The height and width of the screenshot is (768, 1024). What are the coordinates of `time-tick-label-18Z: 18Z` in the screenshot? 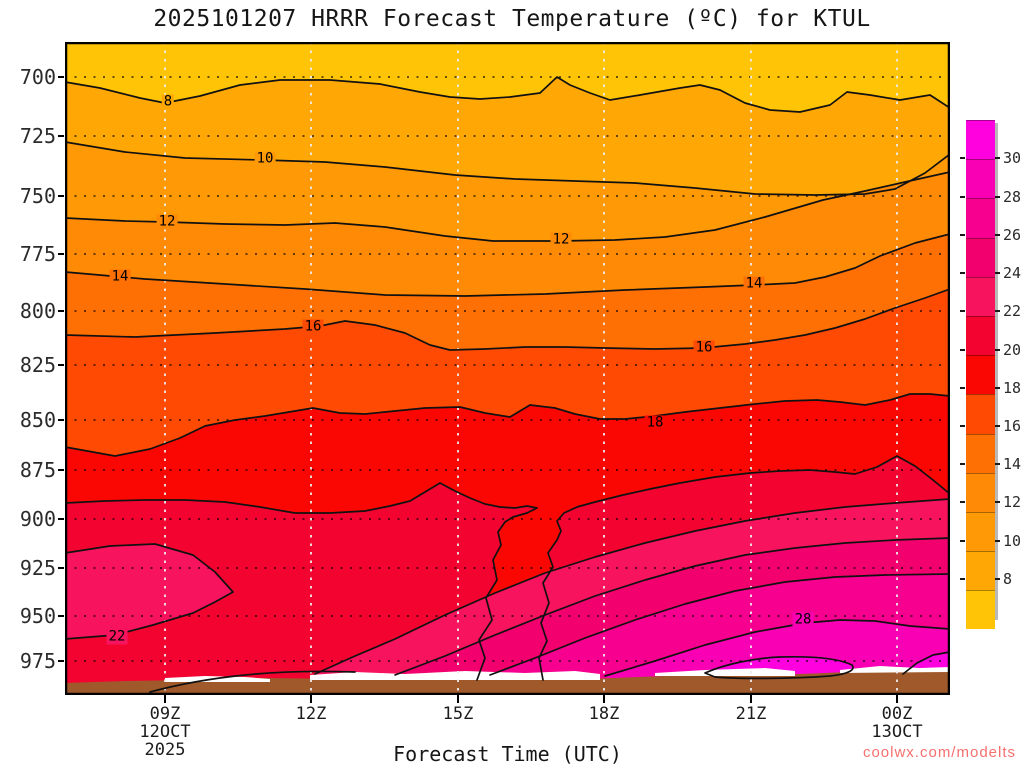 It's located at (604, 714).